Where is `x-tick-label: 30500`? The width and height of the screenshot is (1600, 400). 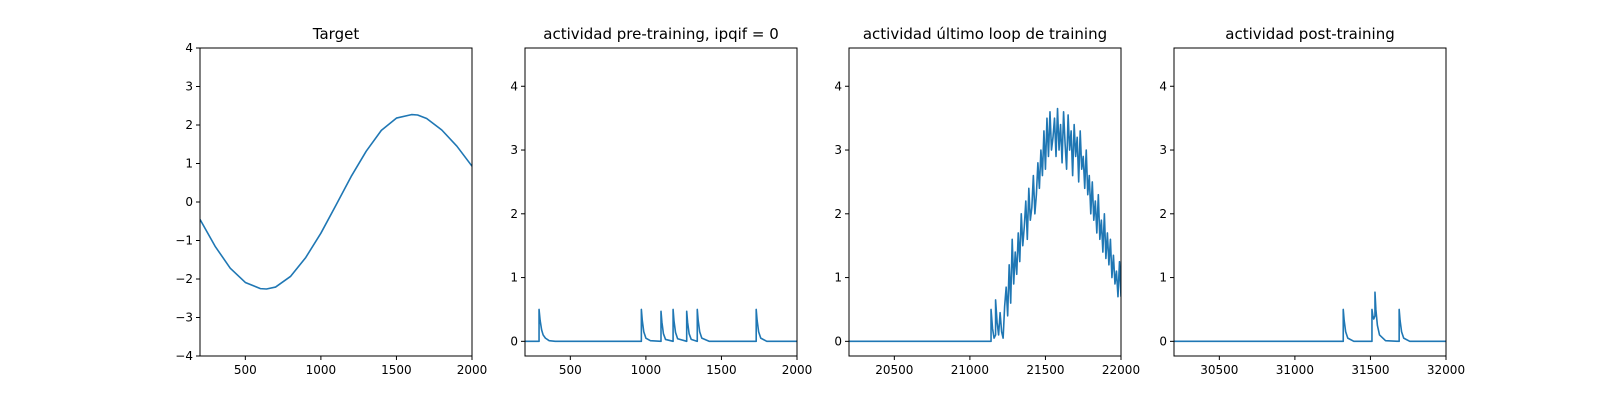
x-tick-label: 30500 is located at coordinates (1219, 370).